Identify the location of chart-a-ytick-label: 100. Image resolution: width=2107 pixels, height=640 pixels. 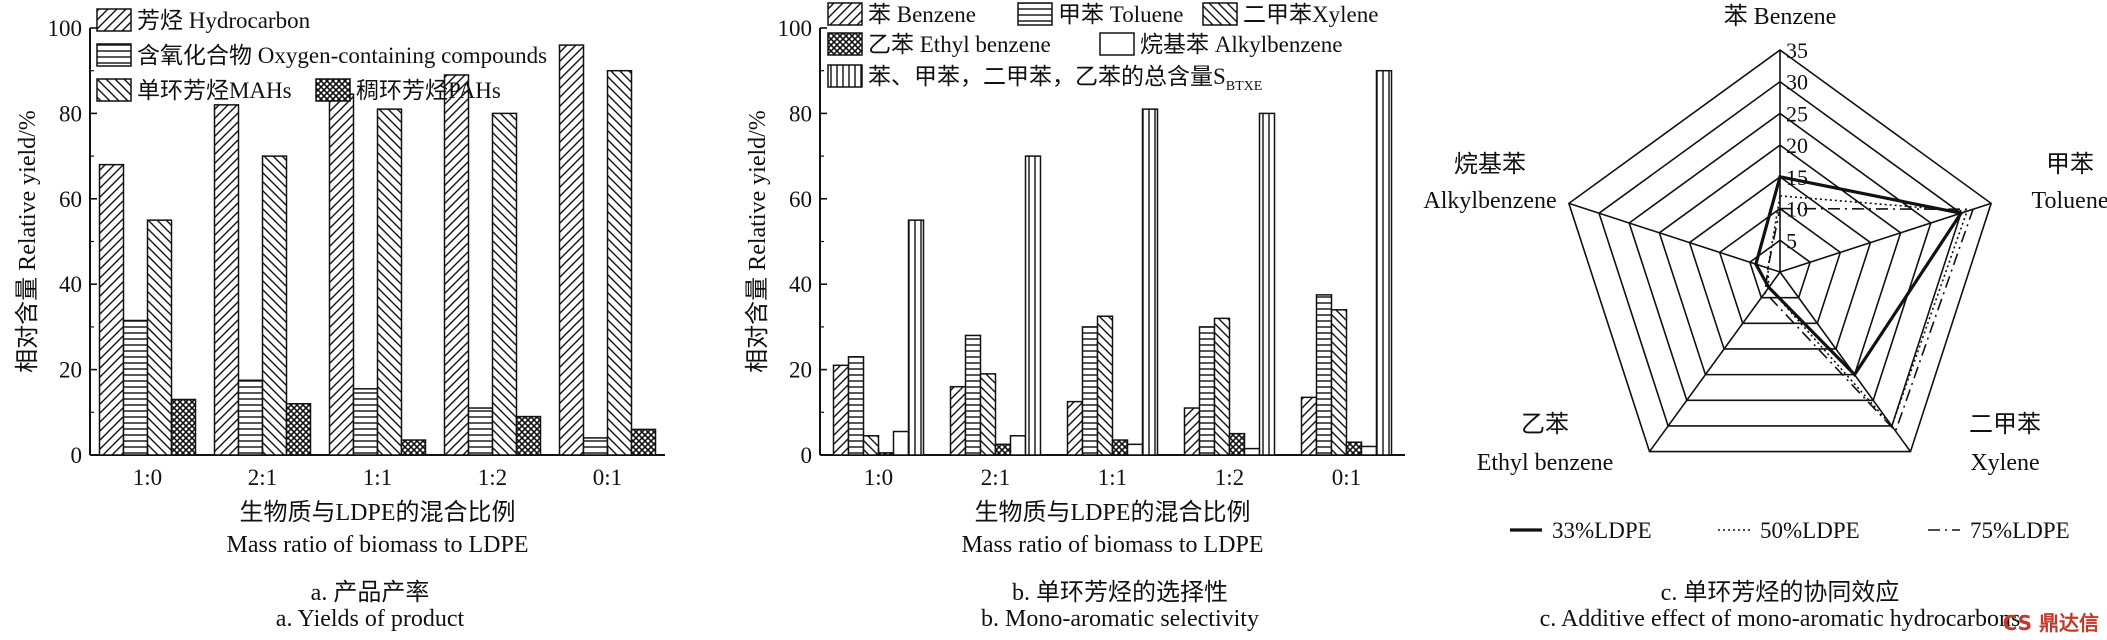
(65, 28).